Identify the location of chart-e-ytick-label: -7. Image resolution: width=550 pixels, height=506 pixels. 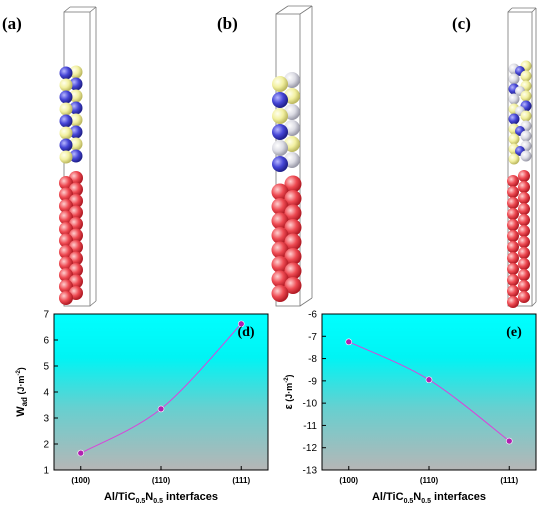
(312, 337).